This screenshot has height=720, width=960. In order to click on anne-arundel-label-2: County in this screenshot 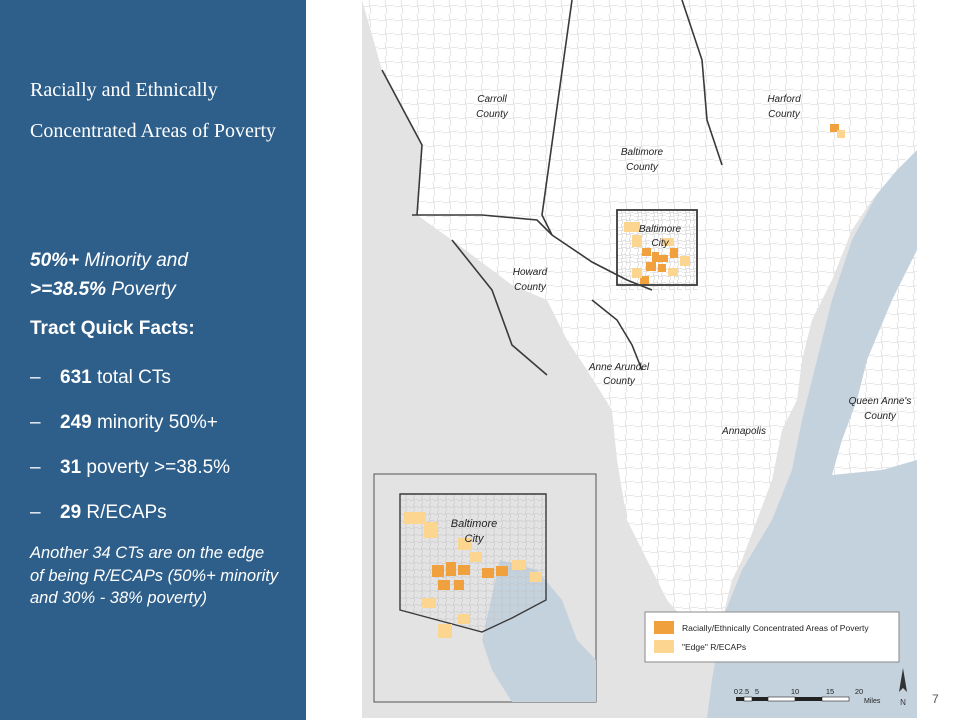, I will do `click(619, 381)`.